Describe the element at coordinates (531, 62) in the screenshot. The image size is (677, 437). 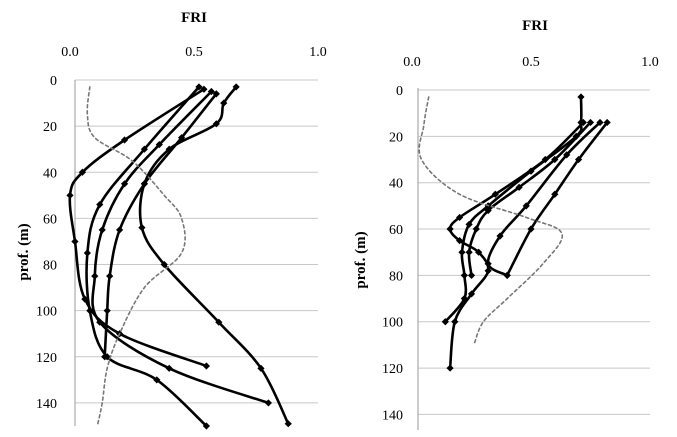
I see `x-tick-label: 0.5` at that location.